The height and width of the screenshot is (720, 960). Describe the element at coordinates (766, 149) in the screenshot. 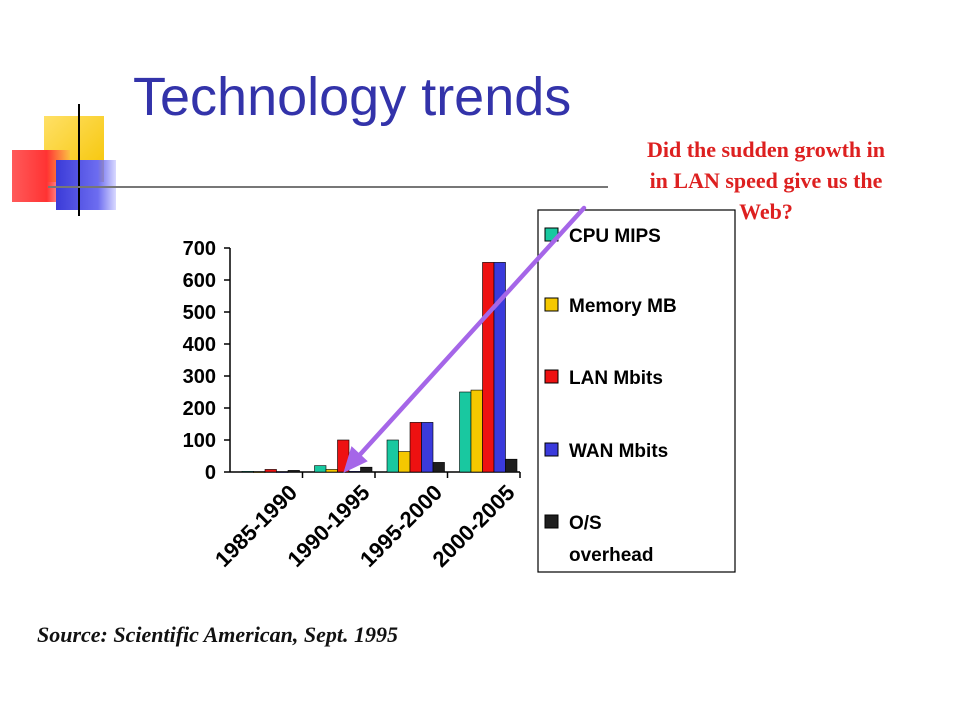

I see `callout-line: Did the sudden growth in` at that location.